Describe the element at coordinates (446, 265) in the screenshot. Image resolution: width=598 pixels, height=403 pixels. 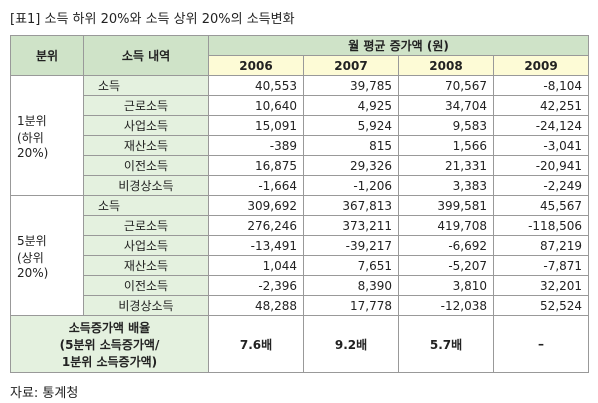
I see `value-cell: -5,207` at that location.